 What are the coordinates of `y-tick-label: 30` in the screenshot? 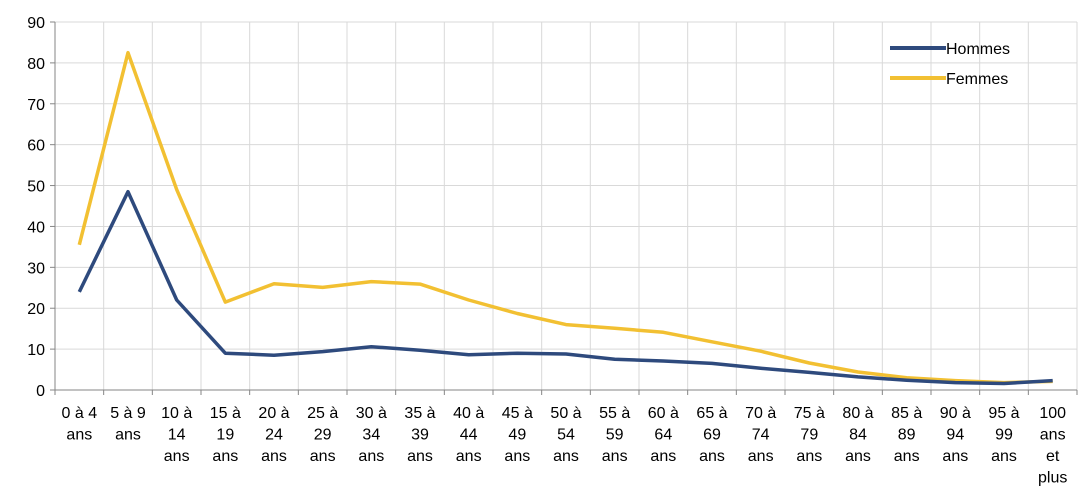 It's located at (36, 268).